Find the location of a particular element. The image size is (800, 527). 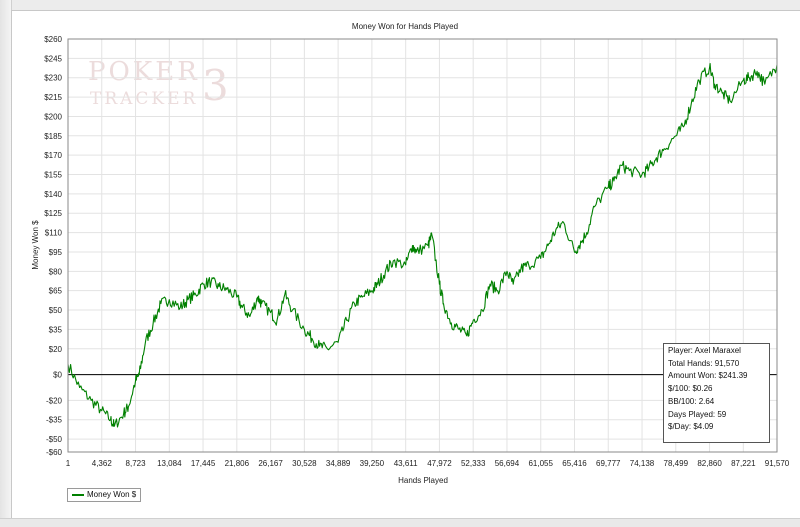

y-tick-label: -$20 is located at coordinates (54, 400).